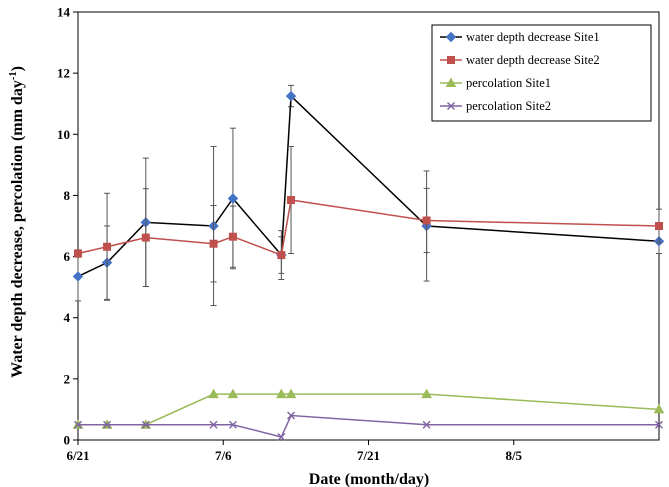  I want to click on y-tick-label: 4, so click(67, 317).